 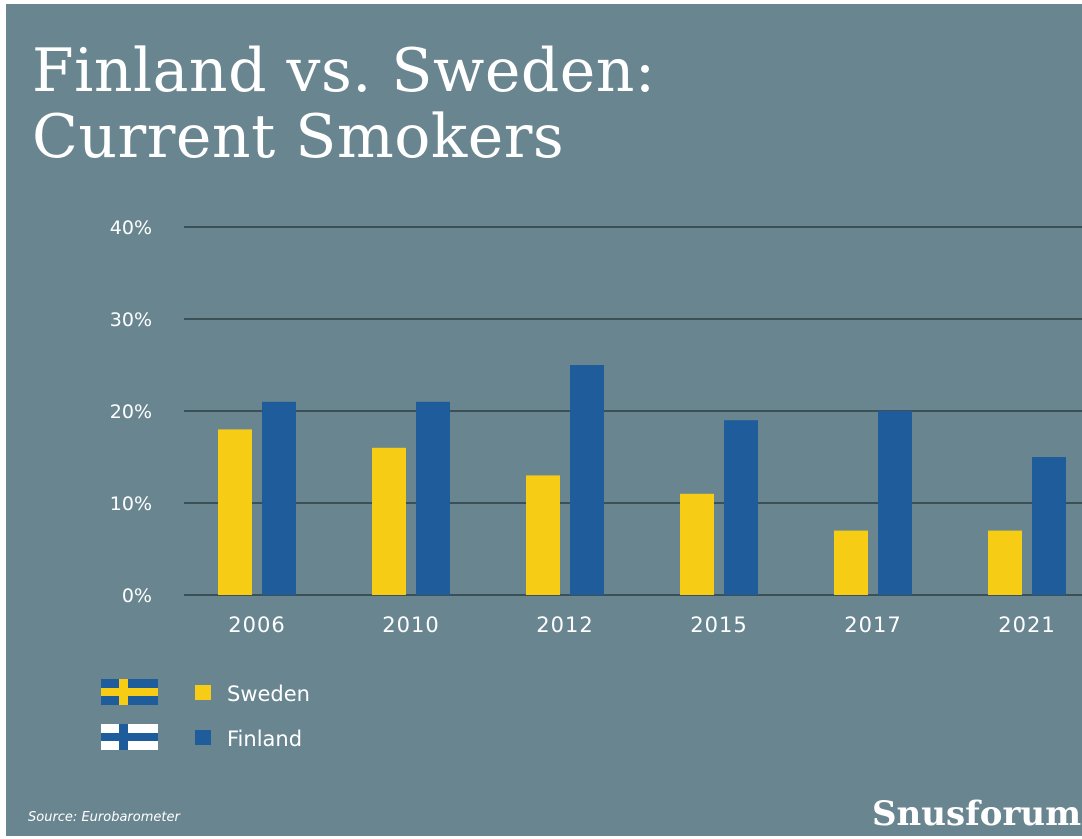 What do you see at coordinates (433, 498) in the screenshot?
I see `bar-finland-2010` at bounding box center [433, 498].